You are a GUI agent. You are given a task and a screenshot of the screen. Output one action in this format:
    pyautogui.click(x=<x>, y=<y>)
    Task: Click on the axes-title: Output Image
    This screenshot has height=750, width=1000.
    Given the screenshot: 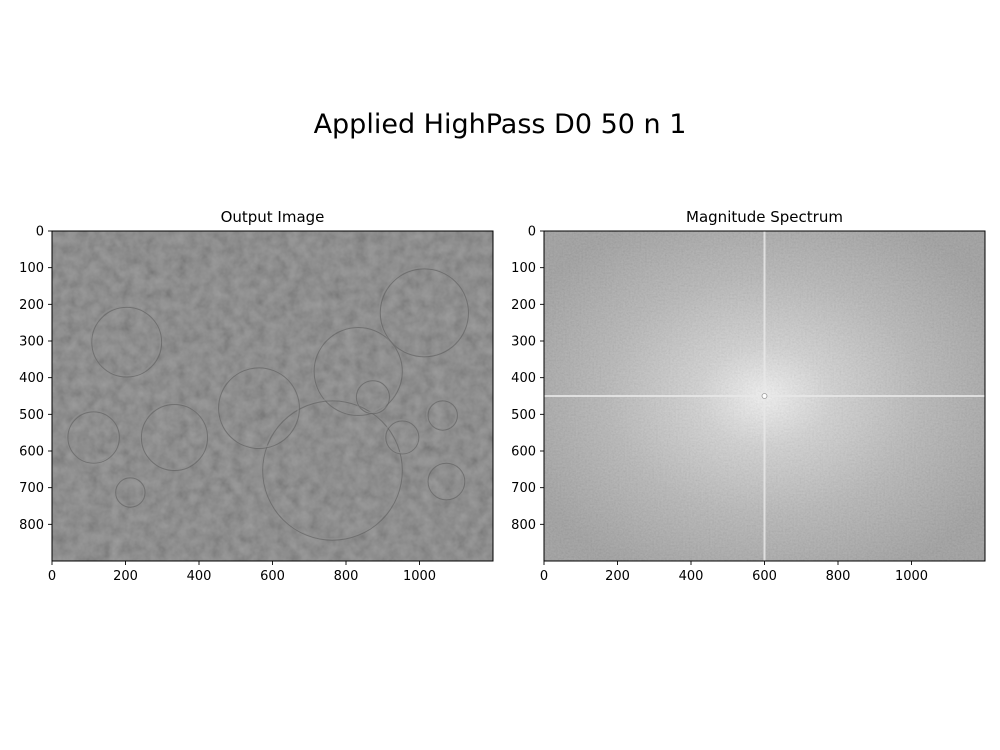 What is the action you would take?
    pyautogui.click(x=273, y=217)
    